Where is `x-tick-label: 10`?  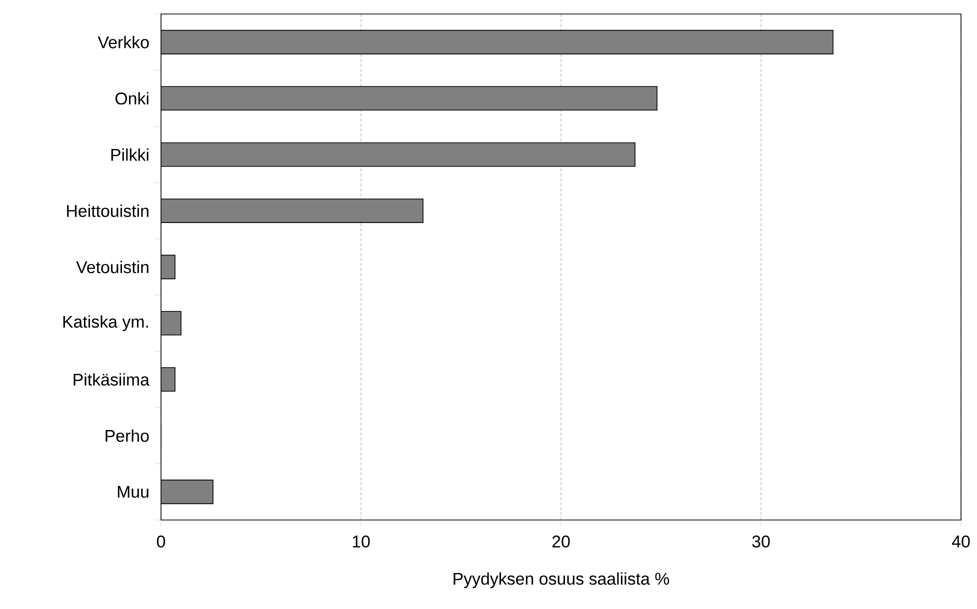 x-tick-label: 10 is located at coordinates (361, 542).